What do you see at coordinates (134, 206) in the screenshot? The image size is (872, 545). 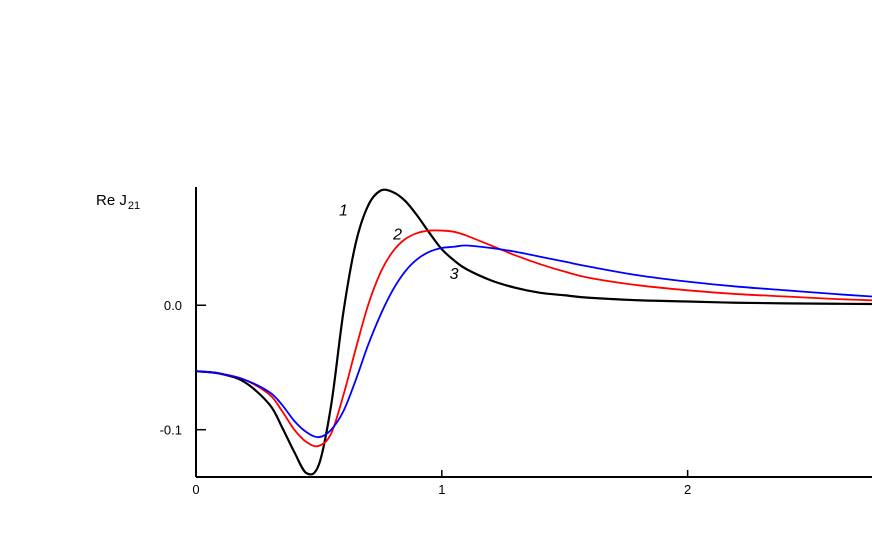 I see `y-axis-label-subscript: 21` at bounding box center [134, 206].